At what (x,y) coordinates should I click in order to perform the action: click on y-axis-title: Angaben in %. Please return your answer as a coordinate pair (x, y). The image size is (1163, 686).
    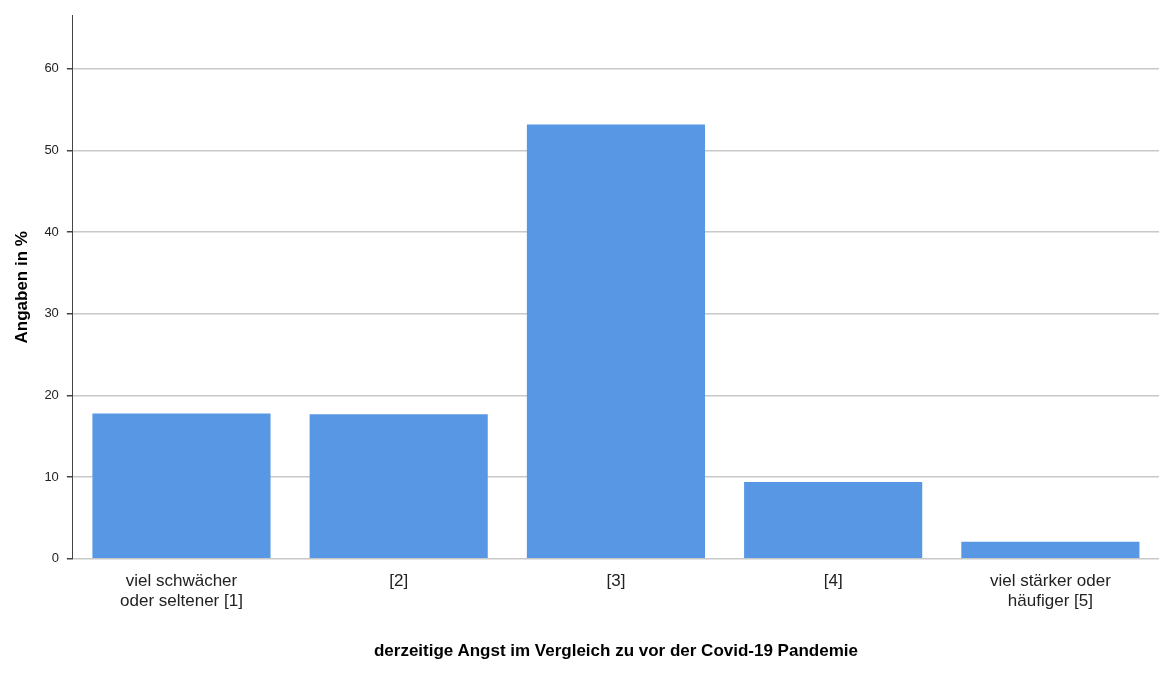
    Looking at the image, I should click on (21, 287).